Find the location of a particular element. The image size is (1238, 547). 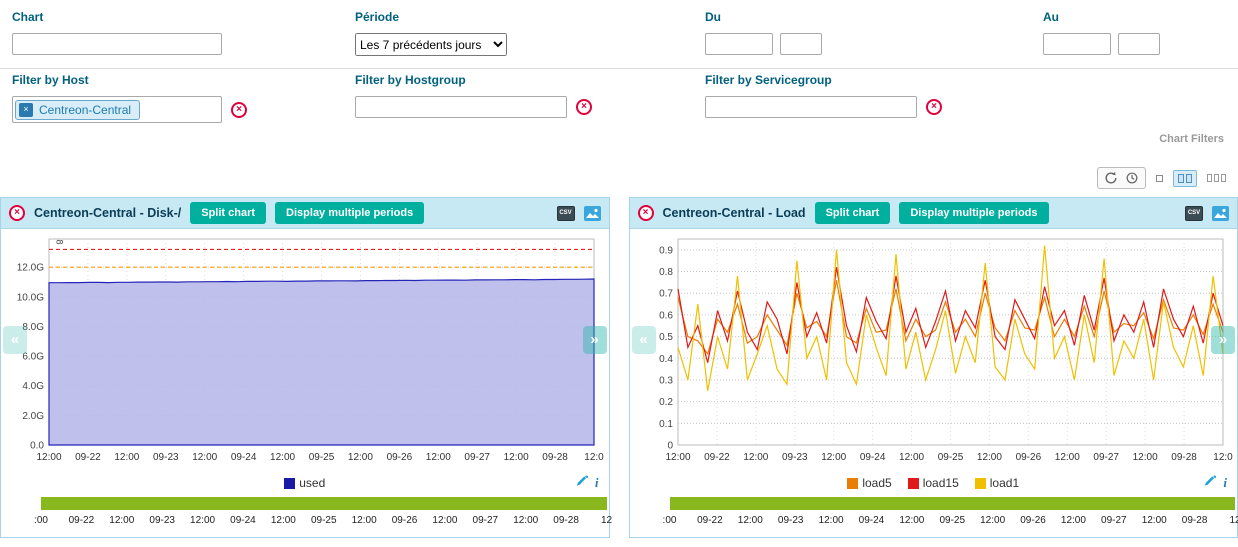

legend-item-load1: load1 is located at coordinates (997, 483).